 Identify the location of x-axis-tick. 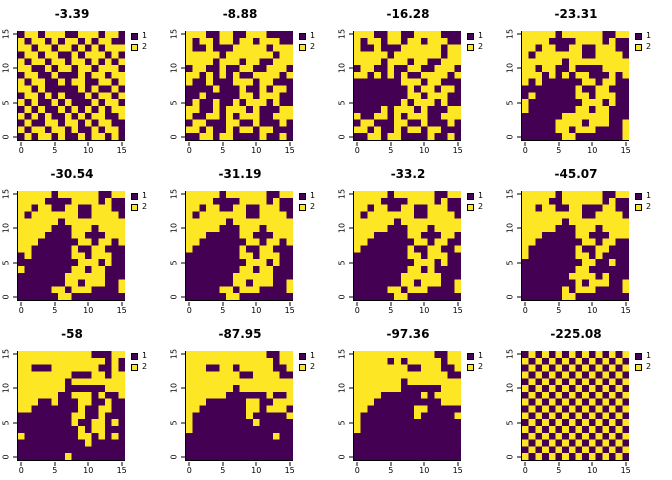
(88, 303).